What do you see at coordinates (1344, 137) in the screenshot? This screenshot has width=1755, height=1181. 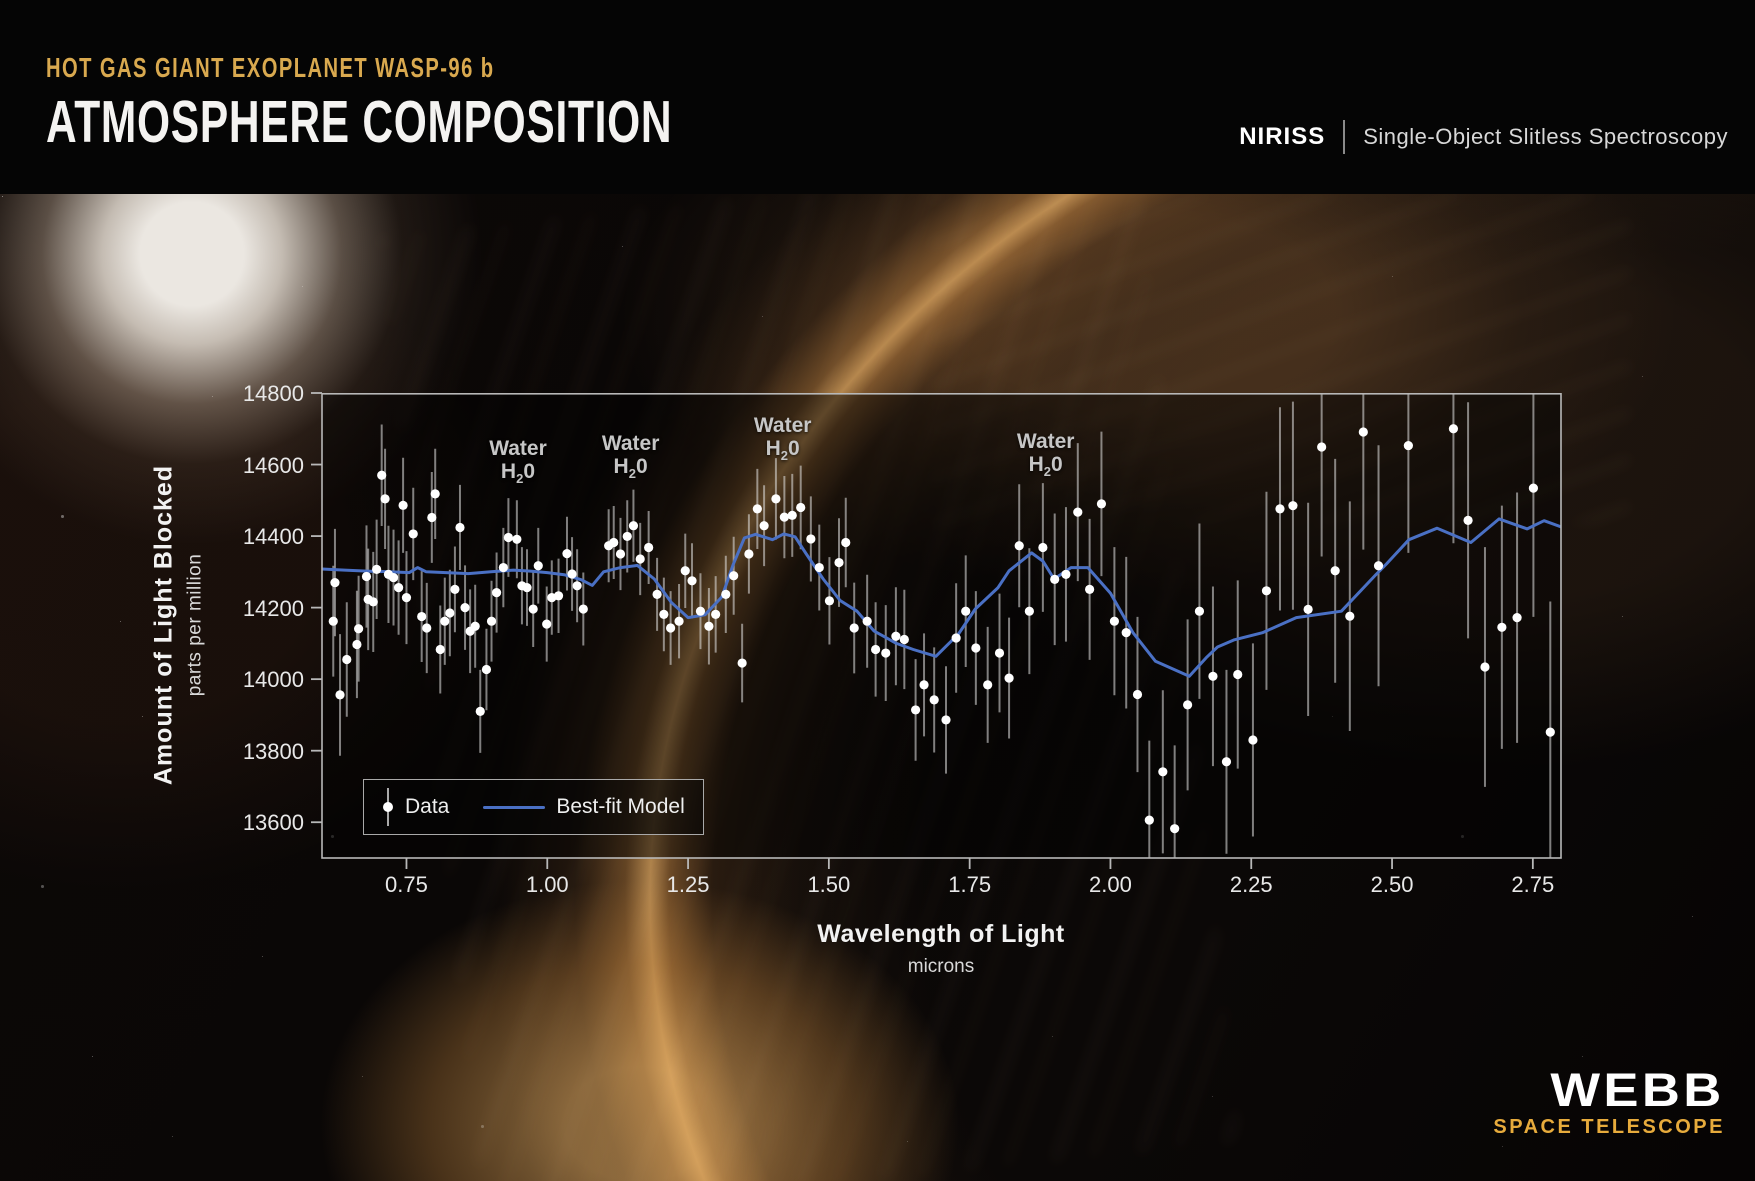 I see `divider` at bounding box center [1344, 137].